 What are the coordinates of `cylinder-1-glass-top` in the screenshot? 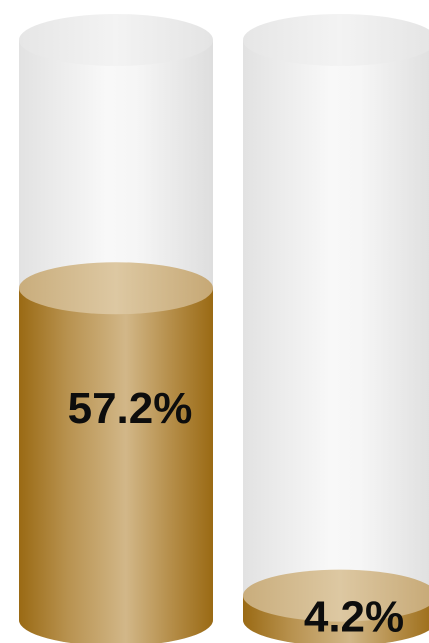 It's located at (116, 40).